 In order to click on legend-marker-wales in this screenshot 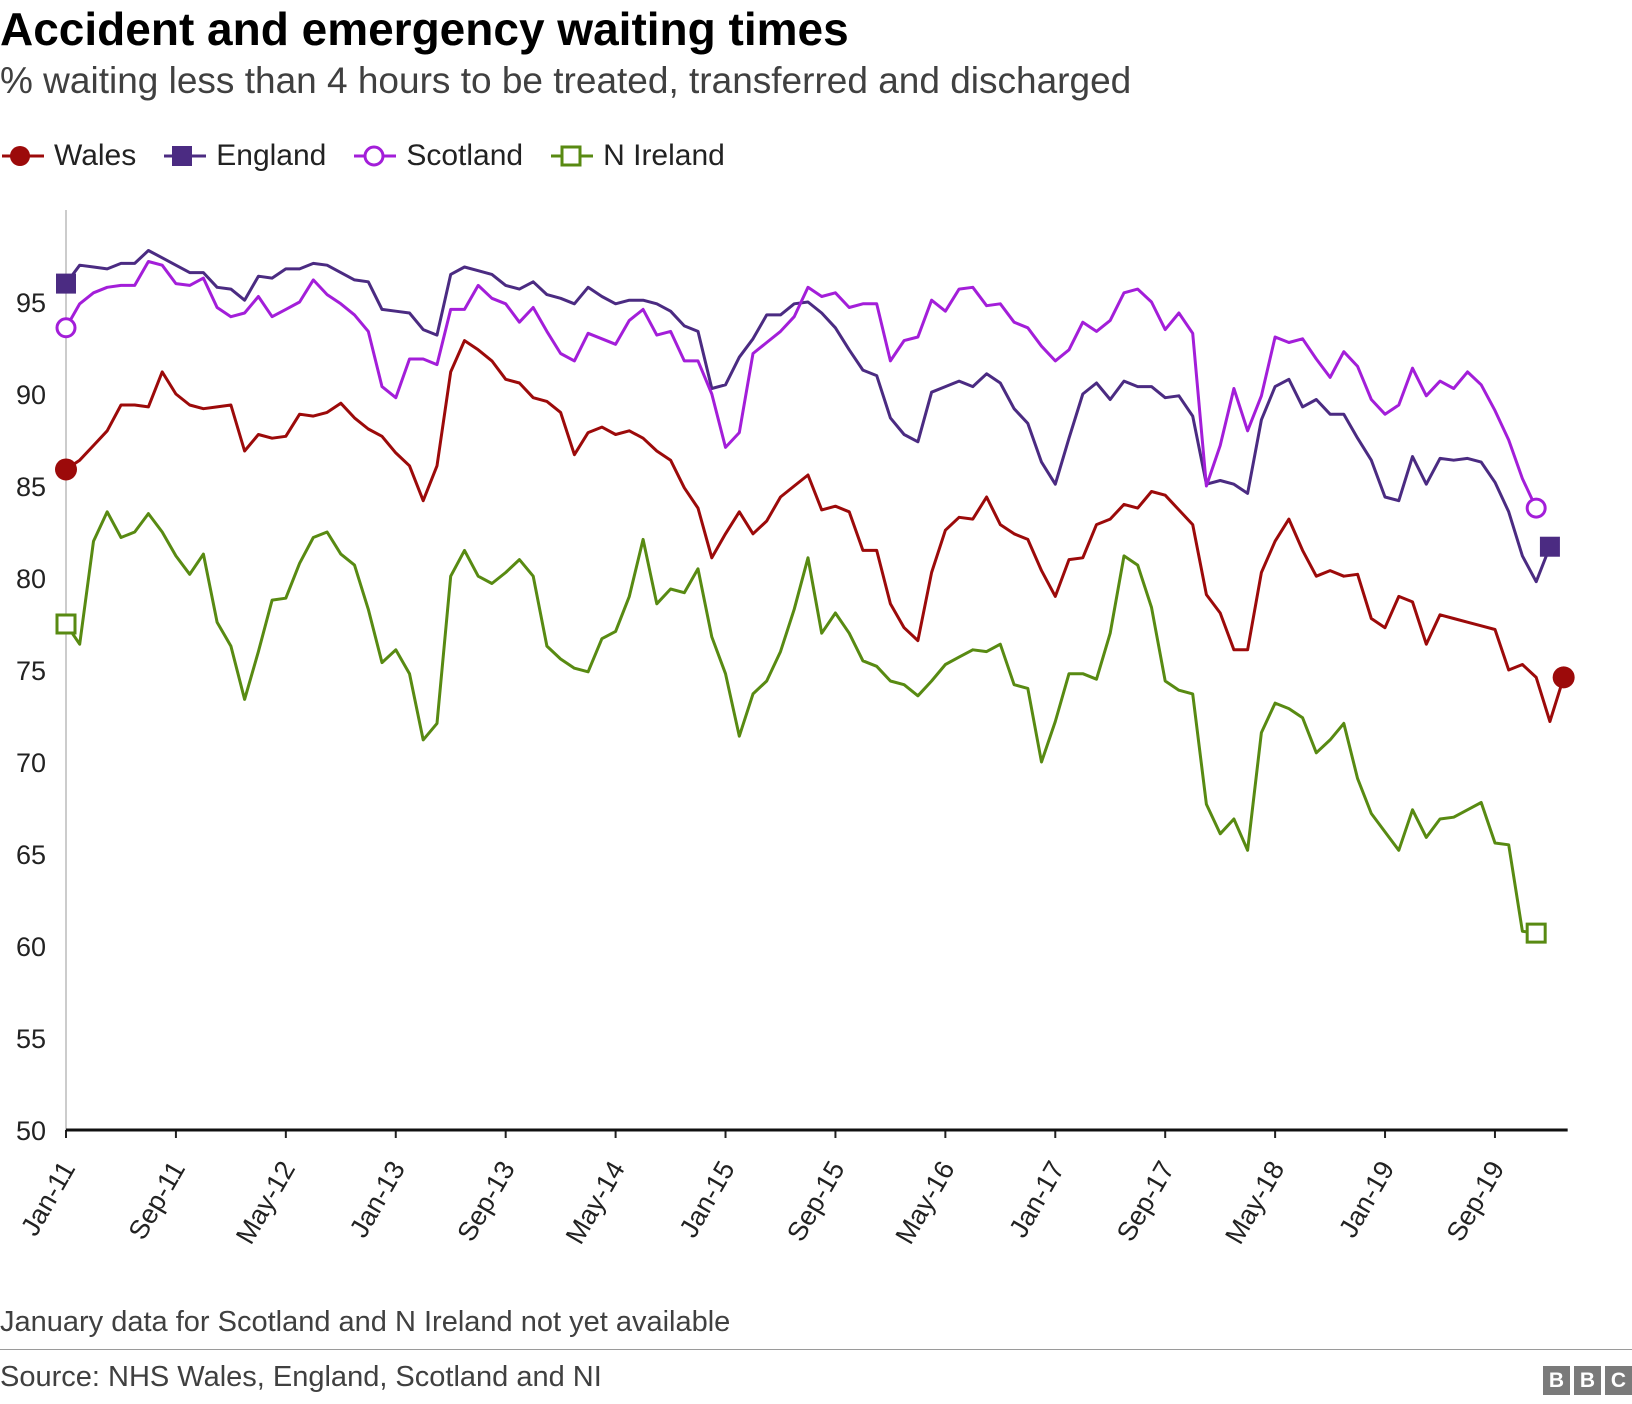, I will do `click(23, 156)`.